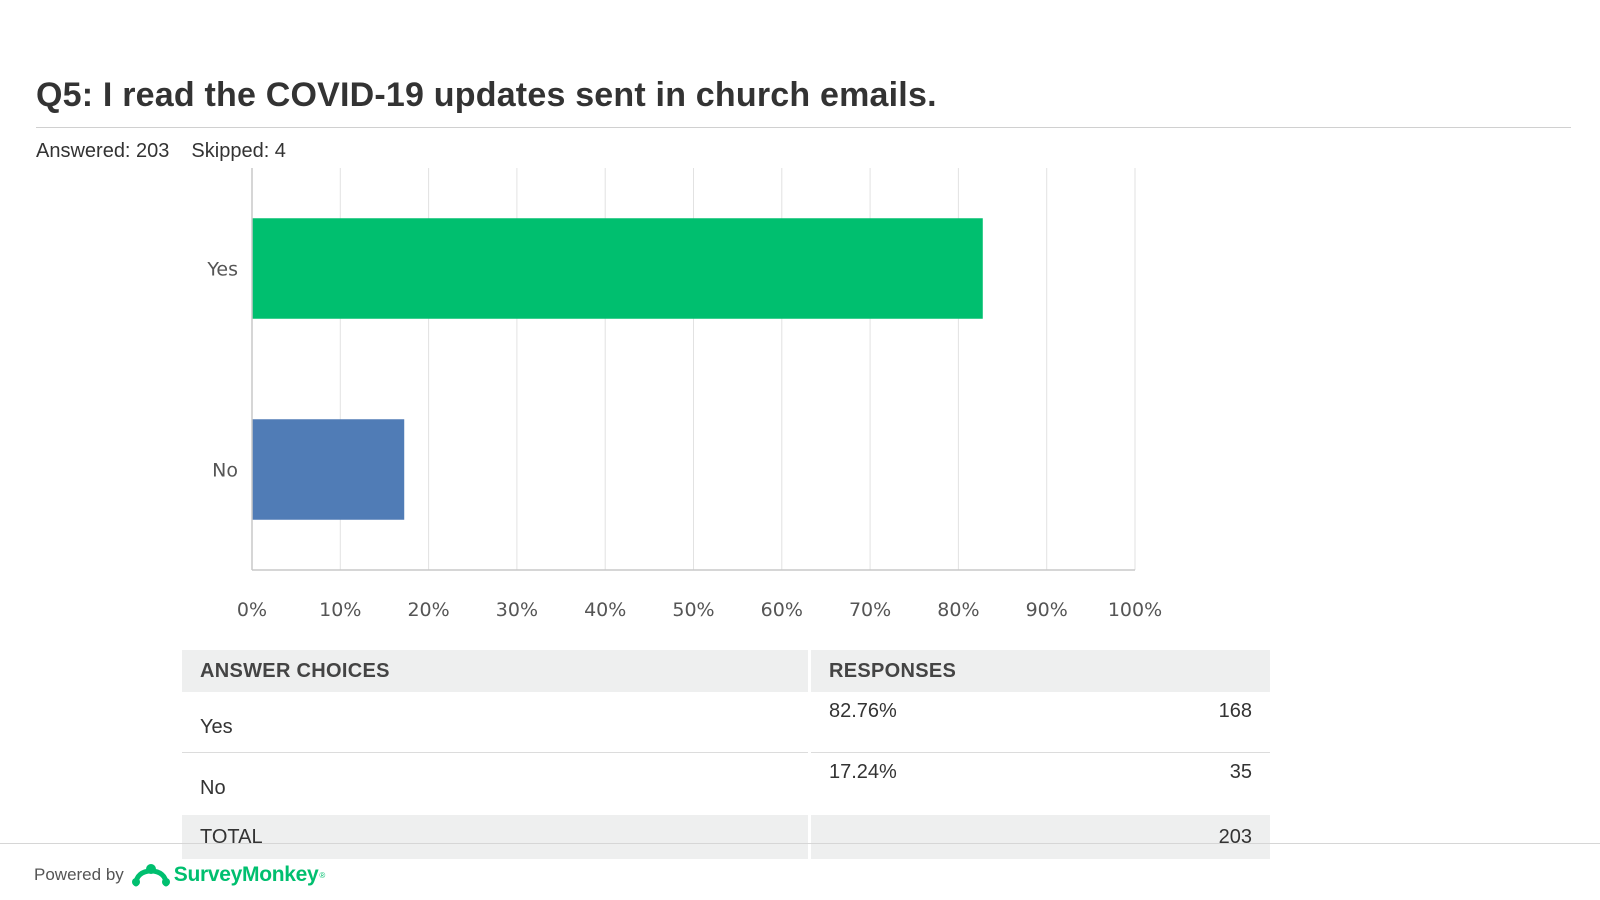 This screenshot has width=1600, height=900. What do you see at coordinates (103, 151) in the screenshot?
I see `answered-count: Answered: 203` at bounding box center [103, 151].